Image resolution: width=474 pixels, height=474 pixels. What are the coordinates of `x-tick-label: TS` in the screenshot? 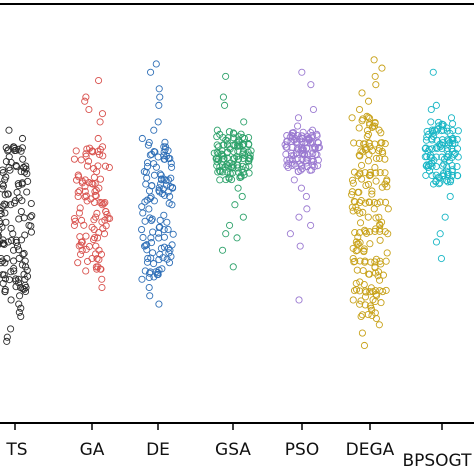 It's located at (16, 450).